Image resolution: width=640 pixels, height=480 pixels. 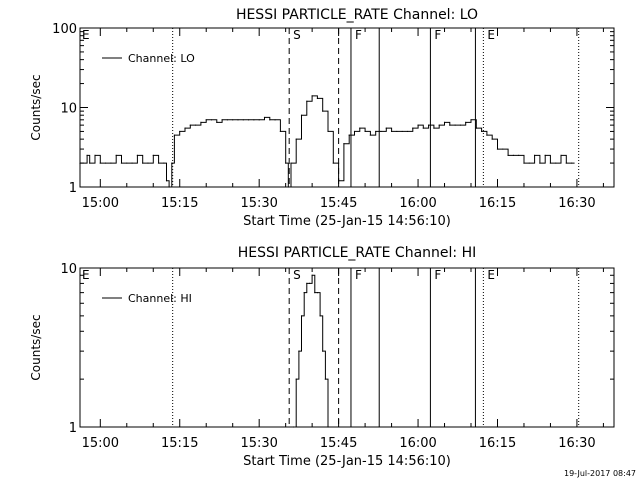 What do you see at coordinates (161, 58) in the screenshot?
I see `legend-label: Channel: LO` at bounding box center [161, 58].